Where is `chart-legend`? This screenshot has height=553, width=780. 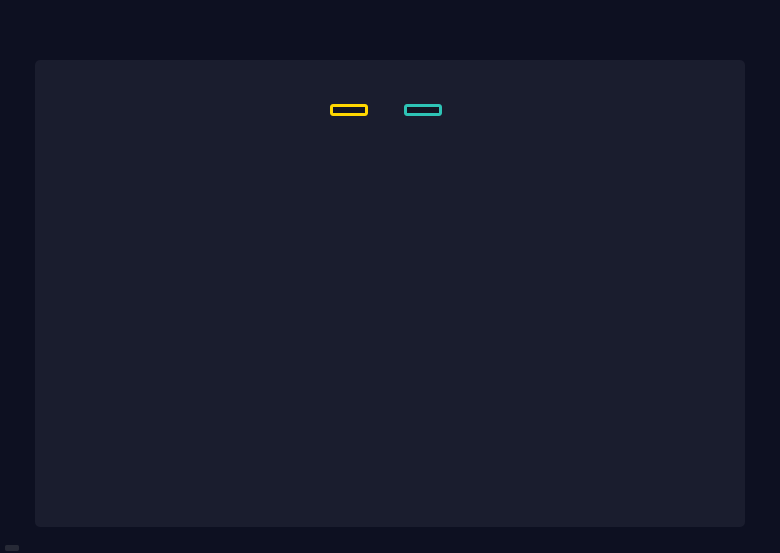
chart-legend is located at coordinates (390, 110).